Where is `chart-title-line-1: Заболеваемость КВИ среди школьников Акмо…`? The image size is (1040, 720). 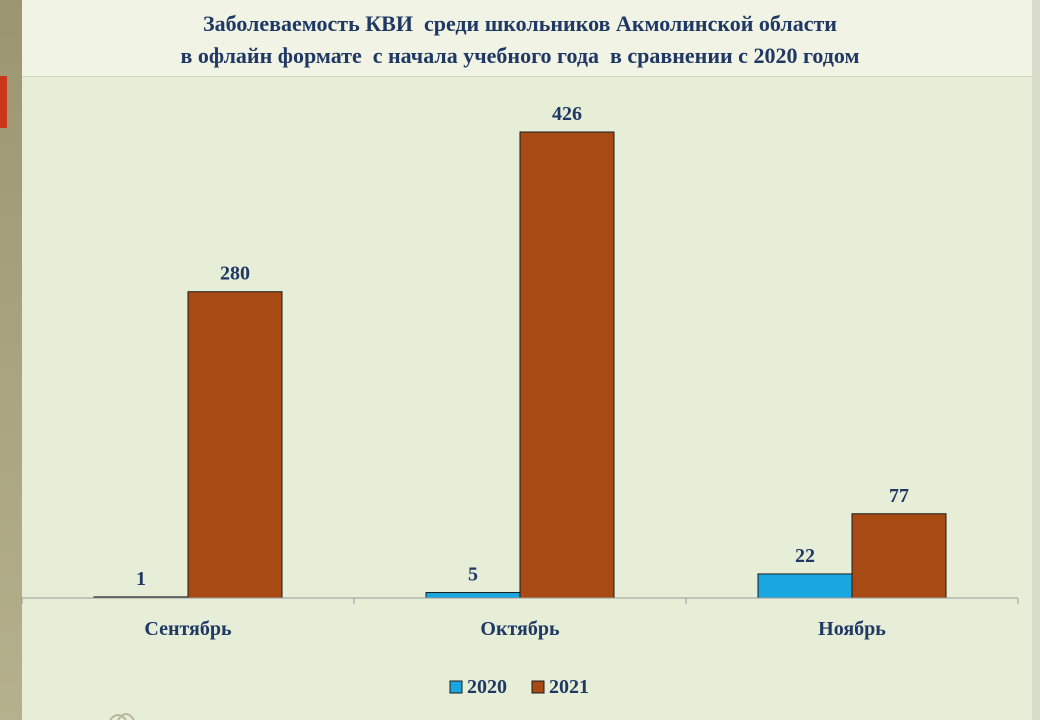
chart-title-line-1: Заболеваемость КВИ среди школьников Акмо… is located at coordinates (520, 23).